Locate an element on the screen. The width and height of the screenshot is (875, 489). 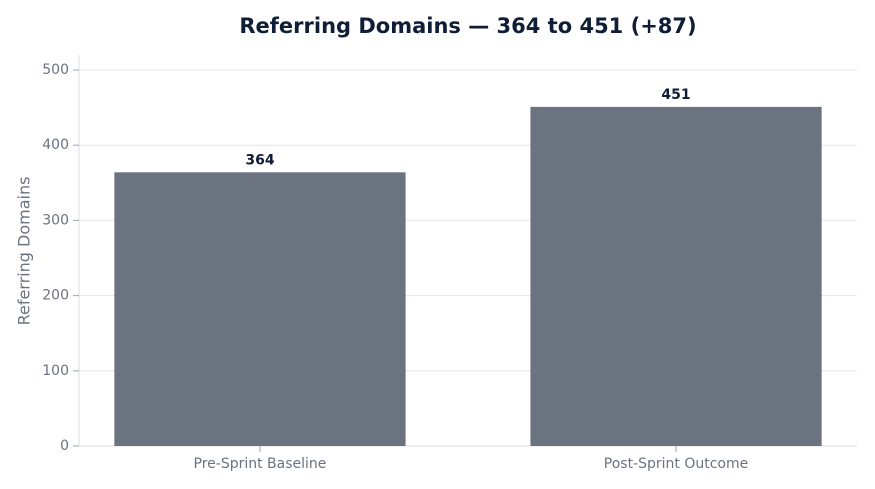
y-tick-label: 200 is located at coordinates (55, 296).